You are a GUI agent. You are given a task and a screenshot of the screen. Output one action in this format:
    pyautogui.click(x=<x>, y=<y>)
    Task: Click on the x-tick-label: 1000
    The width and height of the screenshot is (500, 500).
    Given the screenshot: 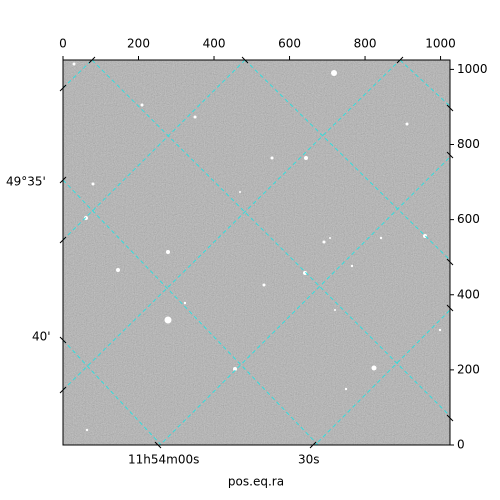 What is the action you would take?
    pyautogui.click(x=440, y=44)
    